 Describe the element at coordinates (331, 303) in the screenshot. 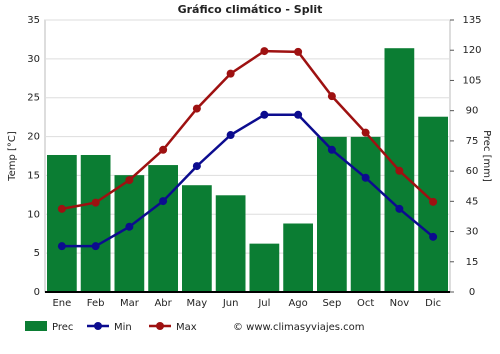

I see `x-tick-label: Sep` at that location.